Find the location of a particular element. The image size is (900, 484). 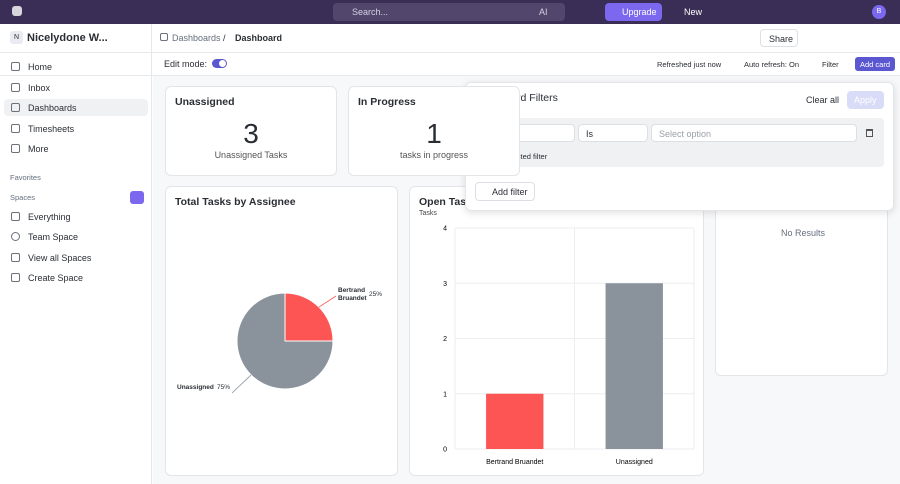

card-value: 3 is located at coordinates (251, 133).